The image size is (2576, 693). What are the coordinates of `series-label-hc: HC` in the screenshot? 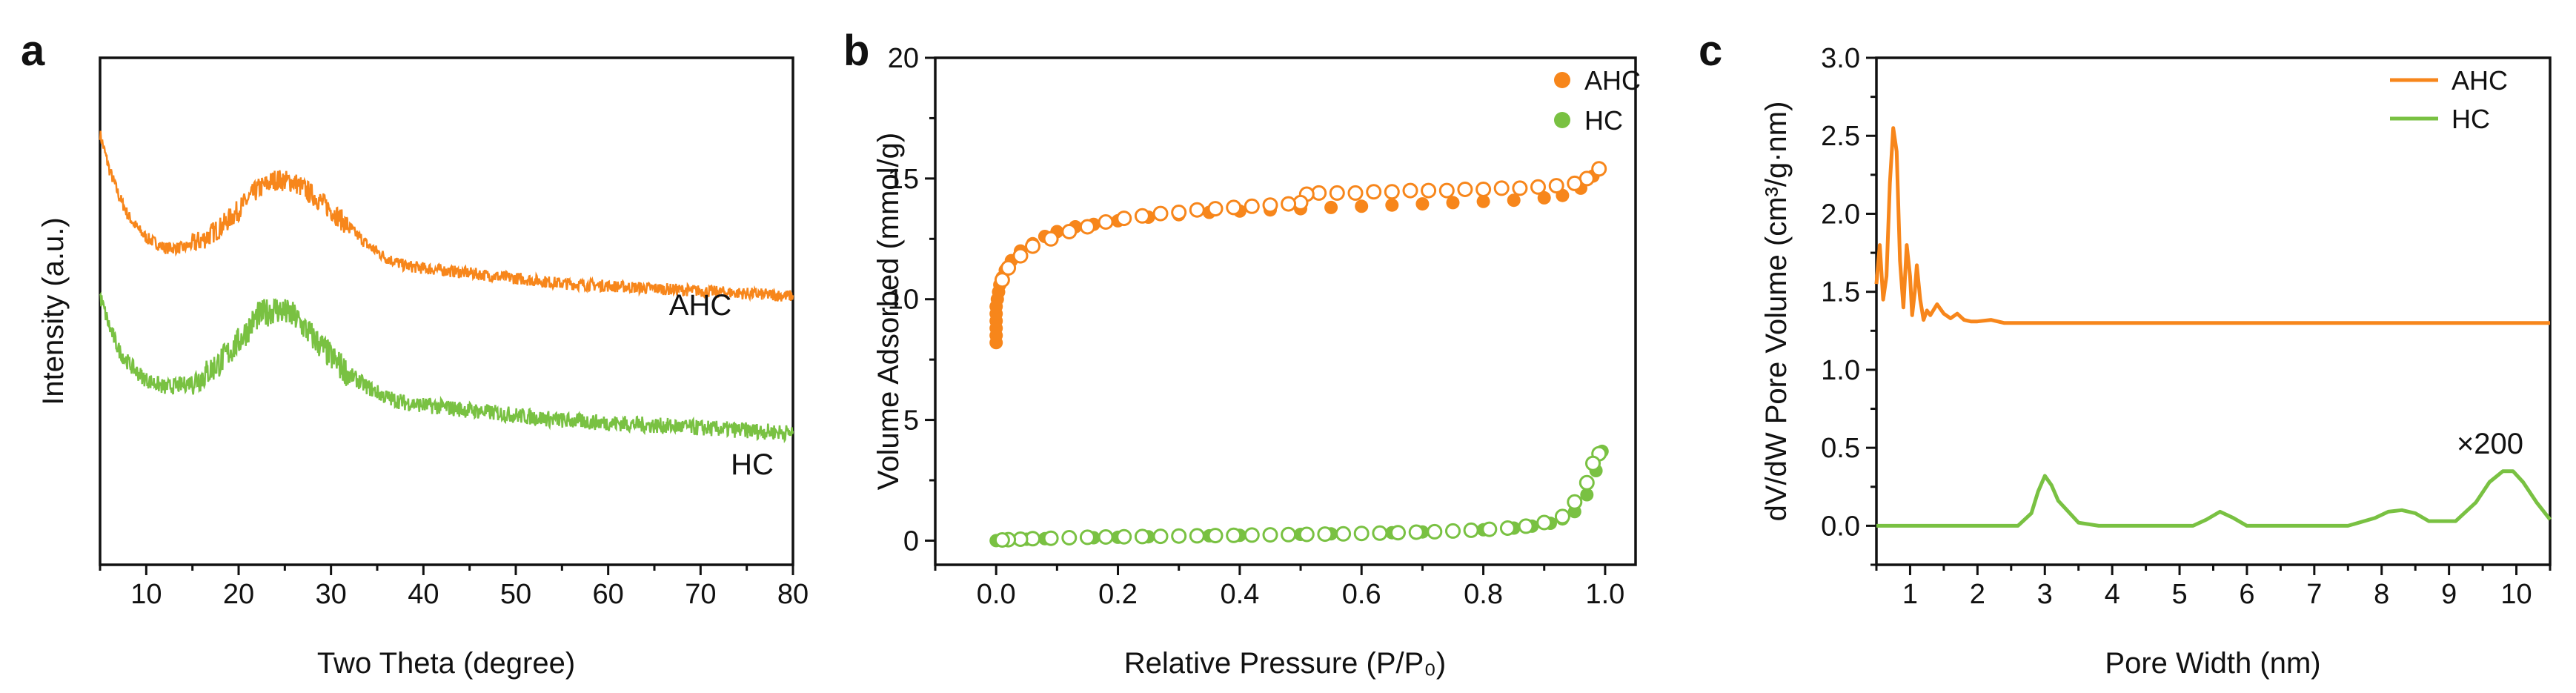 It's located at (752, 465).